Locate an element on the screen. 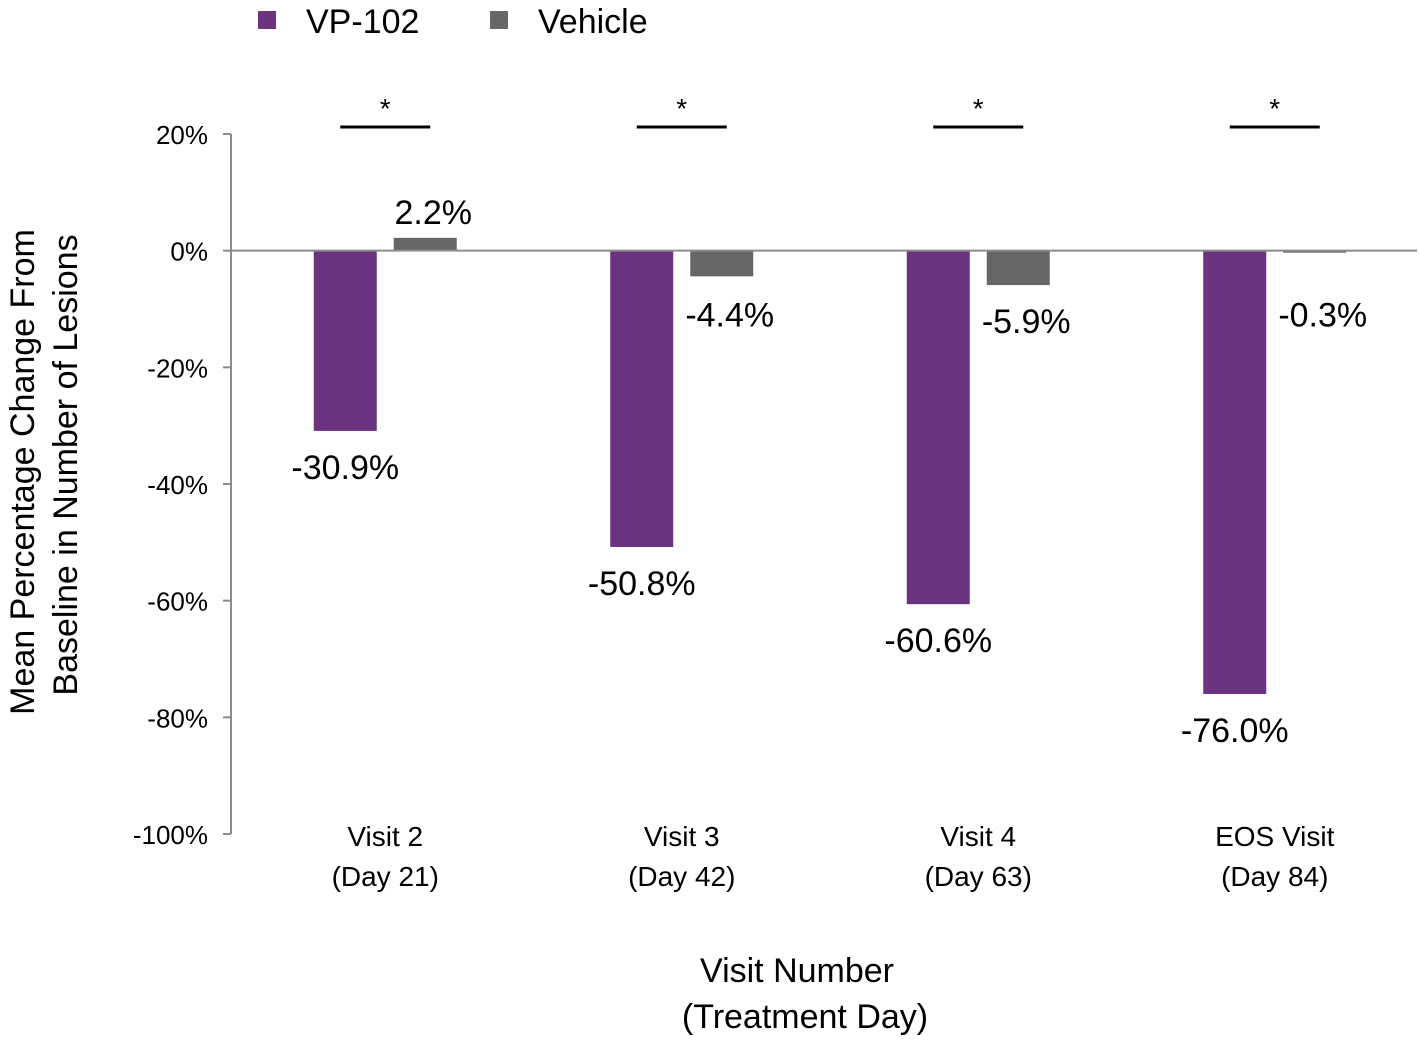  vp102-legend-swatch is located at coordinates (267, 20).